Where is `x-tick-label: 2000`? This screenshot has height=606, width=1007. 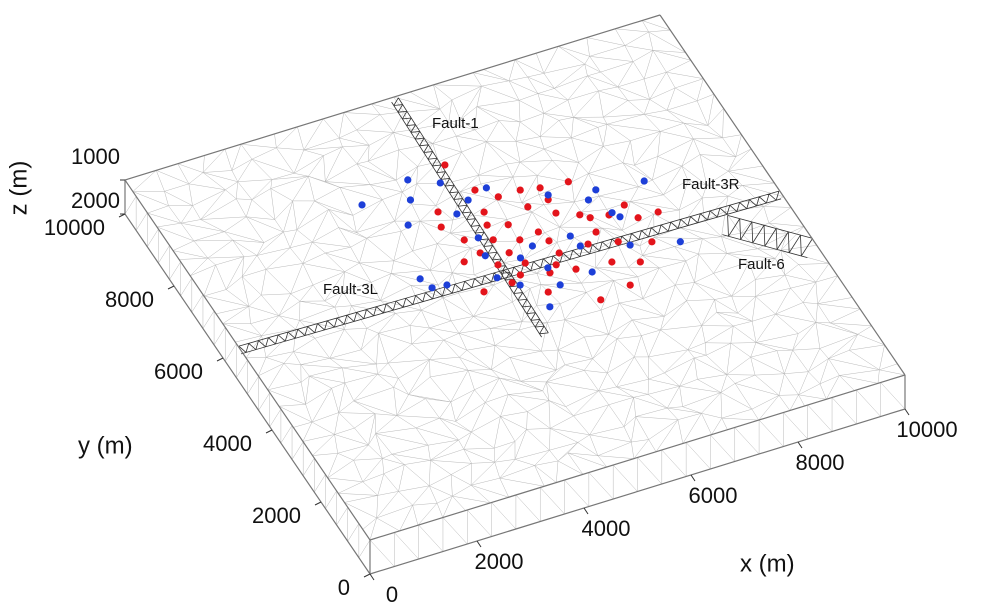
x-tick-label: 2000 is located at coordinates (499, 561).